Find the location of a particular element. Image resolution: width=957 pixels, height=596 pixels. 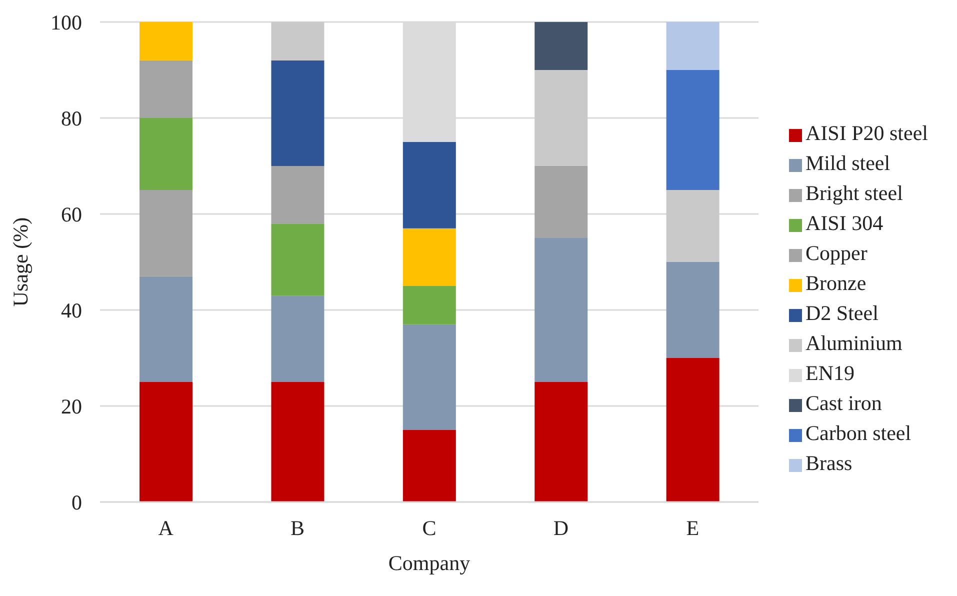

legend-label: AISI P20 steel is located at coordinates (867, 133).